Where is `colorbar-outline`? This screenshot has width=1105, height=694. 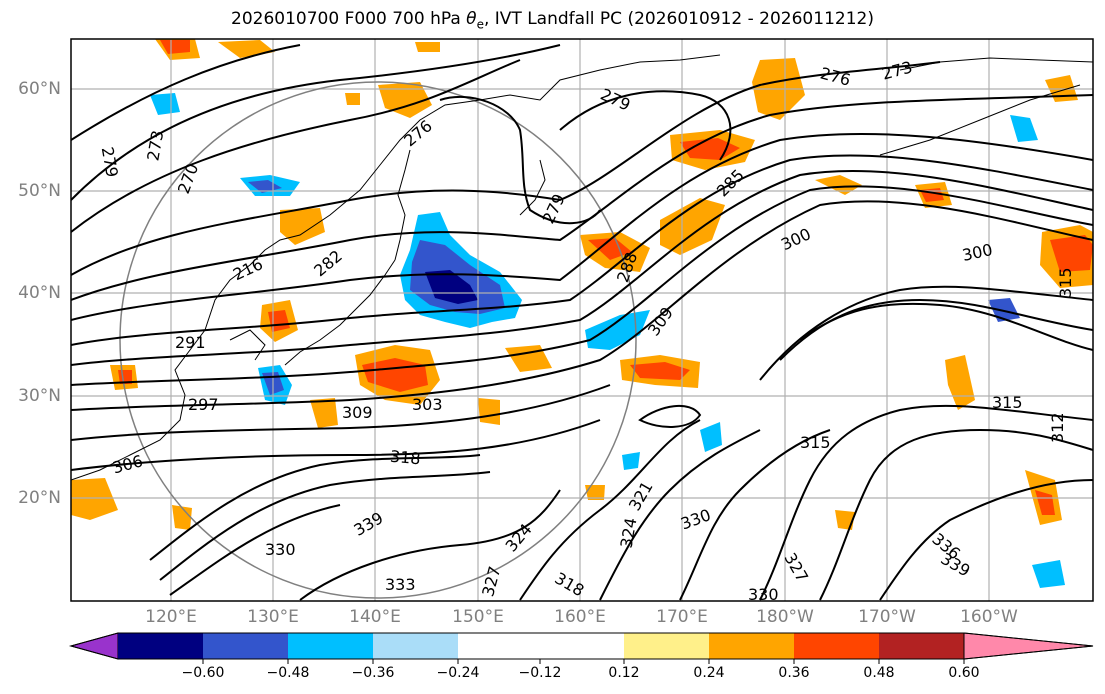
colorbar-outline is located at coordinates (581, 646).